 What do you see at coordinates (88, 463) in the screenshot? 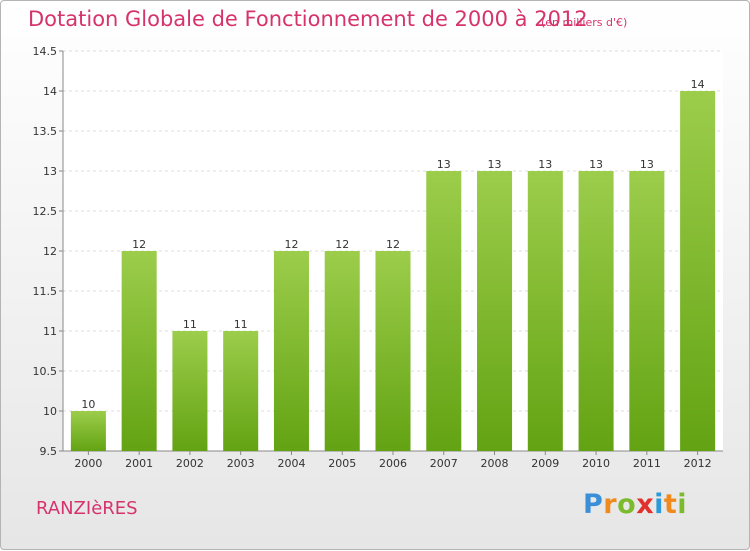
I see `x-tick-label: 2000` at bounding box center [88, 463].